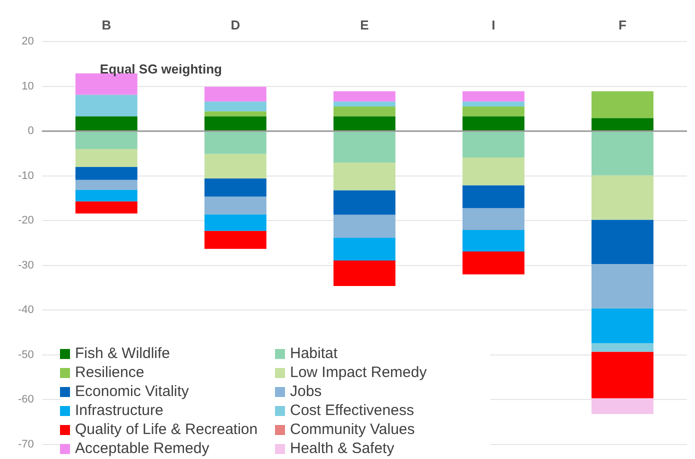 The height and width of the screenshot is (459, 695). I want to click on y-tick-label: -10, so click(26, 176).